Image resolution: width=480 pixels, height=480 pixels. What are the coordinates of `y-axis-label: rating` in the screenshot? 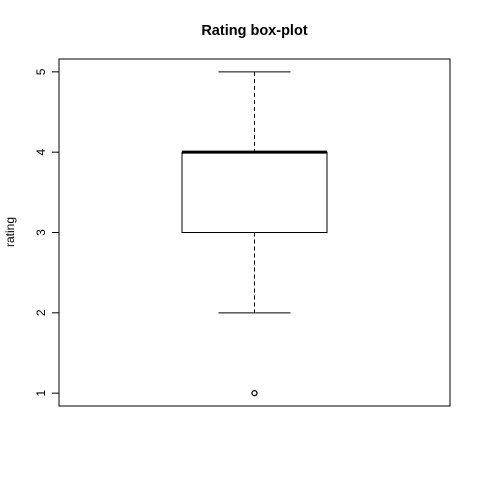 It's located at (10, 232).